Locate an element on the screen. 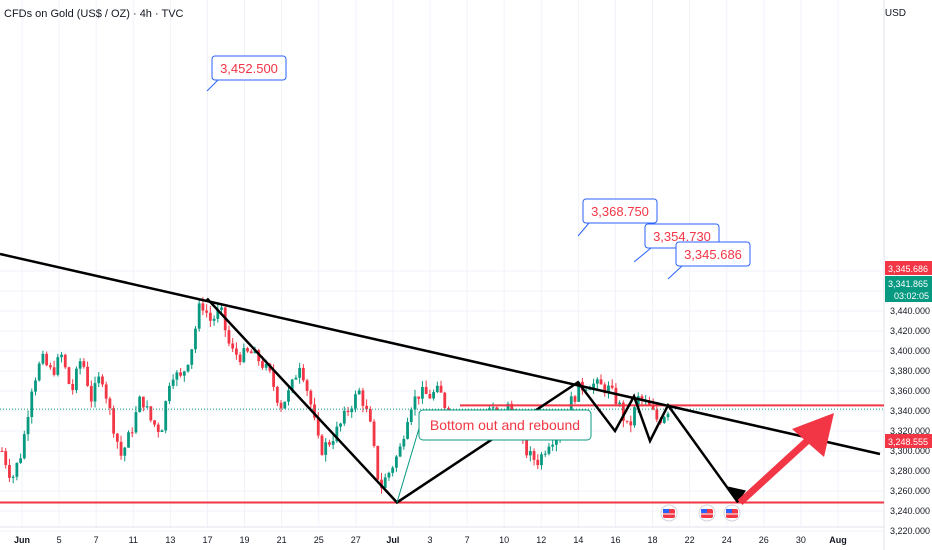 Image resolution: width=932 pixels, height=550 pixels. price-annotation-label: 3,452.500 is located at coordinates (249, 68).